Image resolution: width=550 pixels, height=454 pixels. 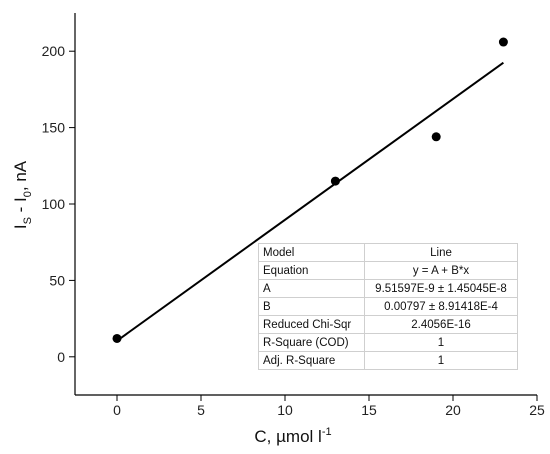 What do you see at coordinates (537, 410) in the screenshot?
I see `x-tick-label: 25` at bounding box center [537, 410].